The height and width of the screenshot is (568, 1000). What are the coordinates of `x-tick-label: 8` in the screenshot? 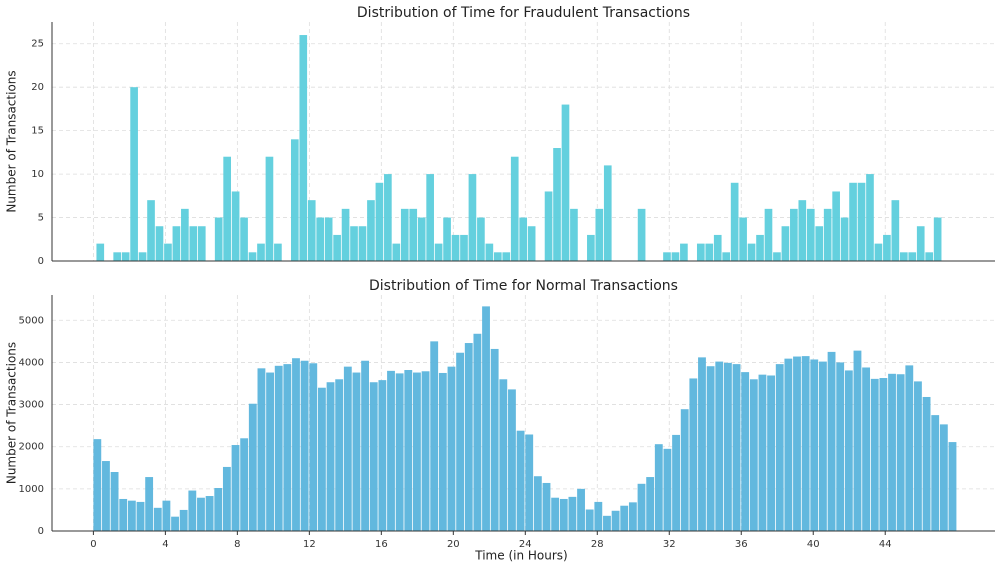 It's located at (237, 544).